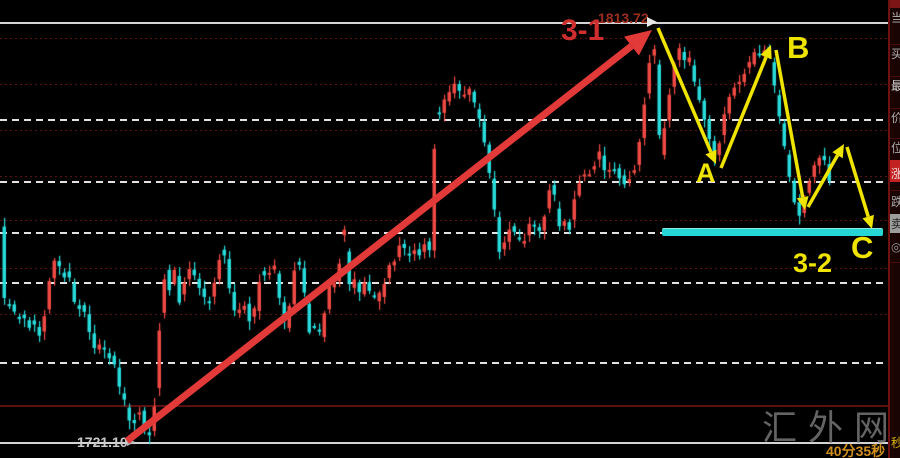 This screenshot has width=900, height=458. Describe the element at coordinates (102, 442) in the screenshot. I see `low-price-label: 1721.10` at that location.